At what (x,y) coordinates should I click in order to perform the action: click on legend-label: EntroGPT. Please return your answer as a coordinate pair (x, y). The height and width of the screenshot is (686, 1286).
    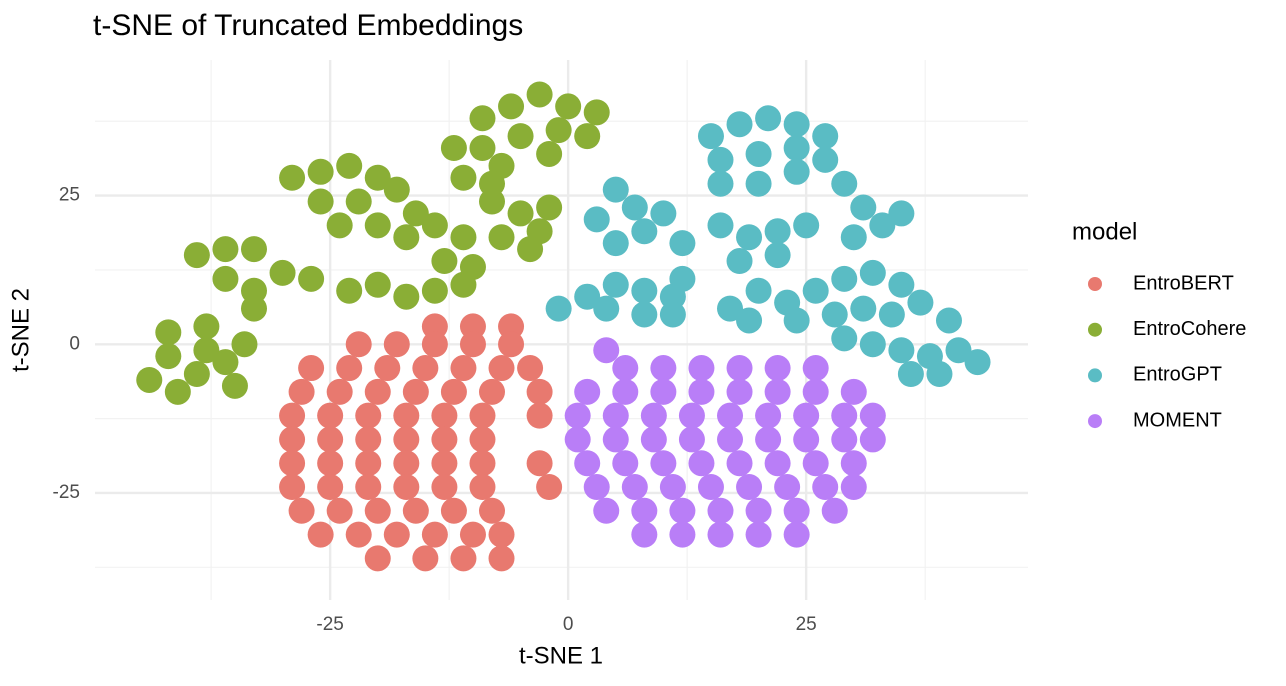
    Looking at the image, I should click on (1177, 375).